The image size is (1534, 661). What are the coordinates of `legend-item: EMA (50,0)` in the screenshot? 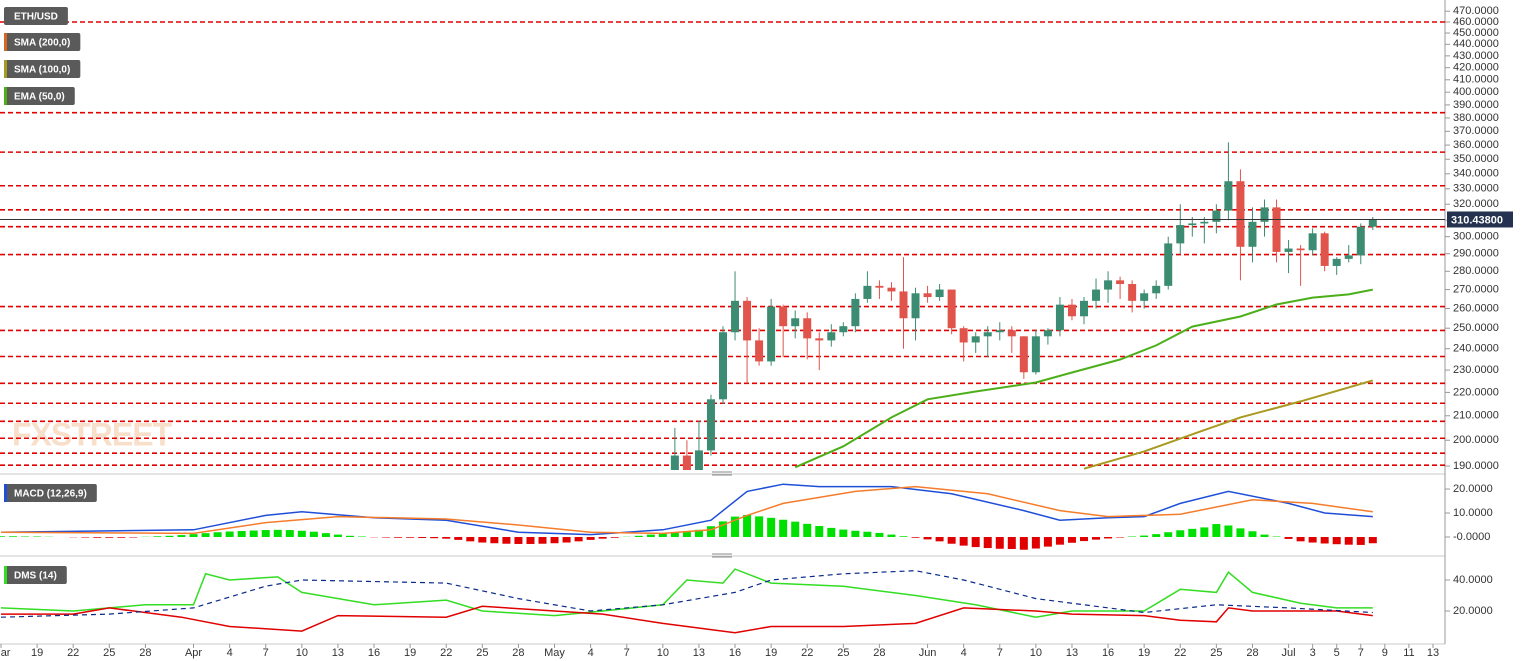 It's located at (39, 96).